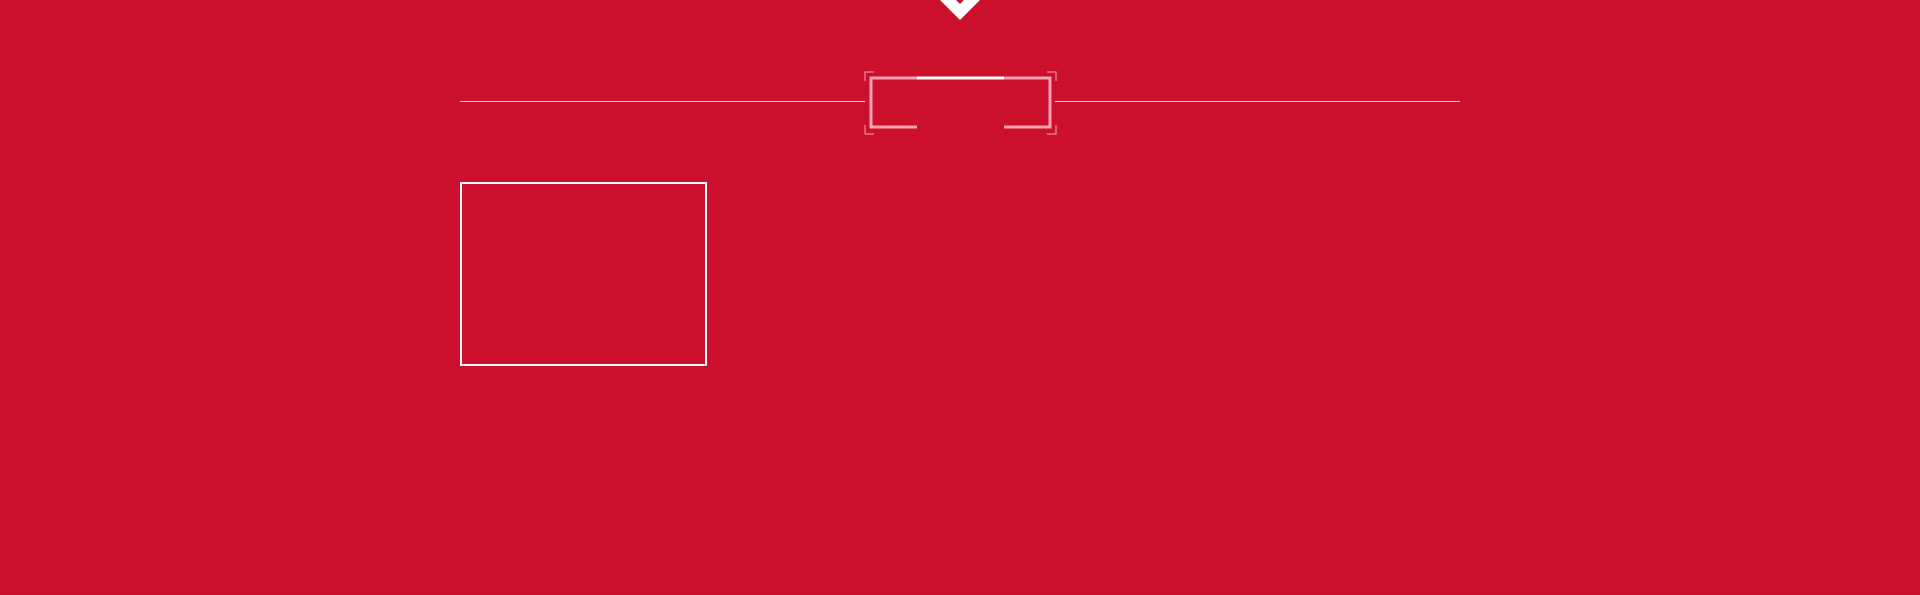  I want to click on header-divider-left, so click(662, 101).